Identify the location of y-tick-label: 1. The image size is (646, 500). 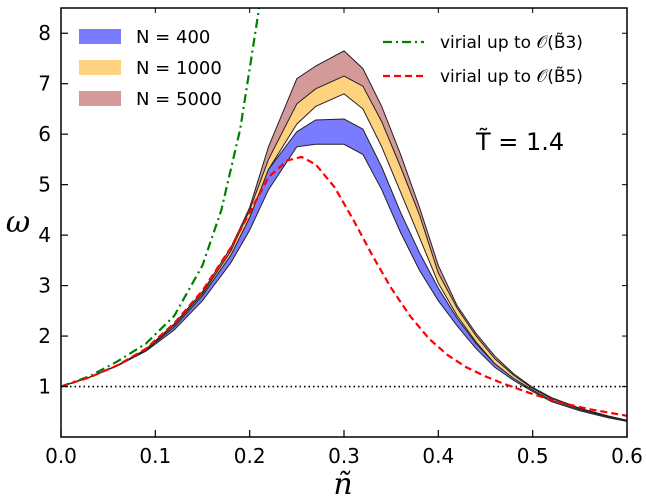
(44, 387).